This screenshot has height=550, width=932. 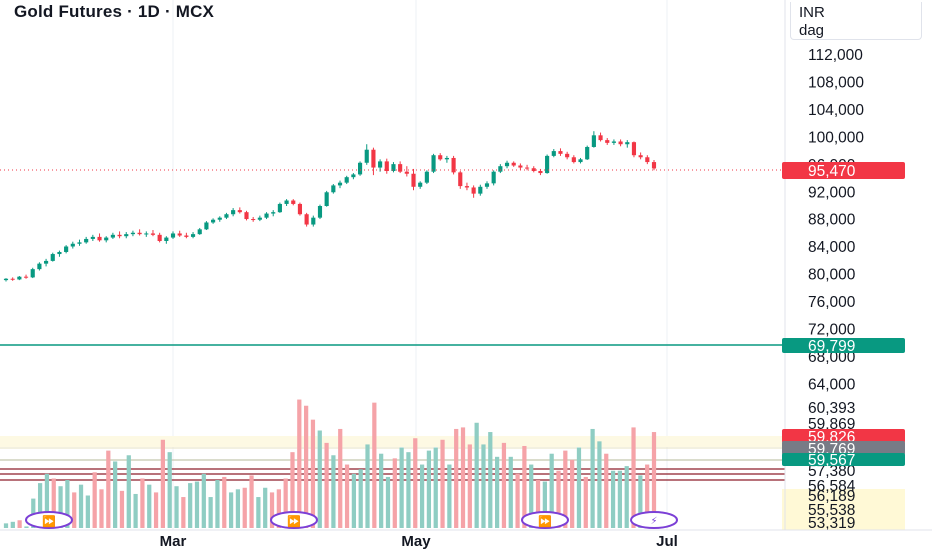 I want to click on highlight-band, so click(x=452, y=441).